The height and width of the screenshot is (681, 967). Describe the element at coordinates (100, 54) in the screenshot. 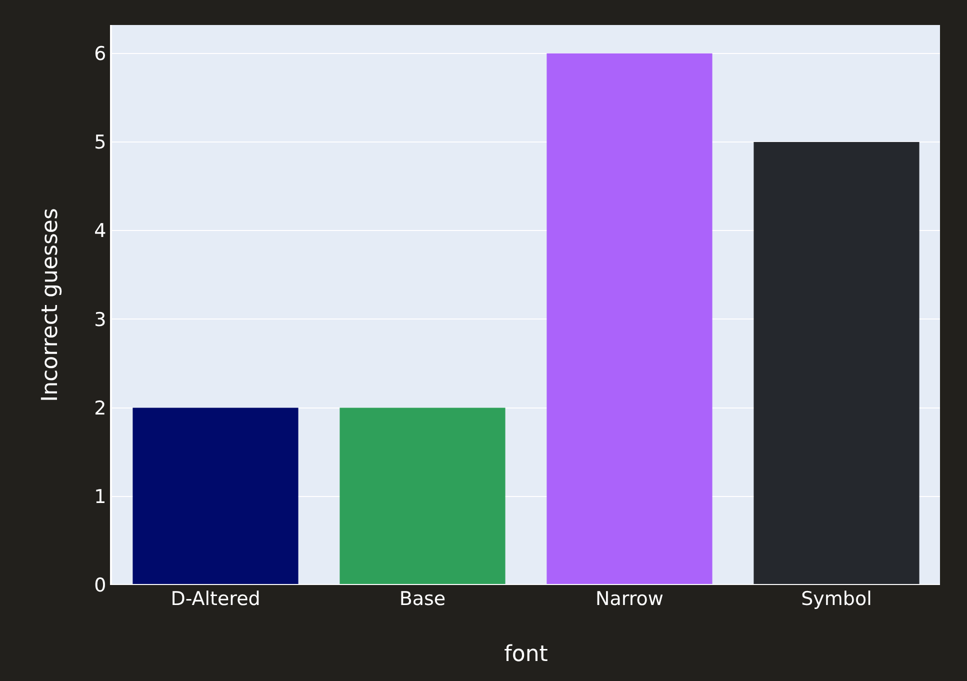

I see `y-tick-label: 6` at that location.